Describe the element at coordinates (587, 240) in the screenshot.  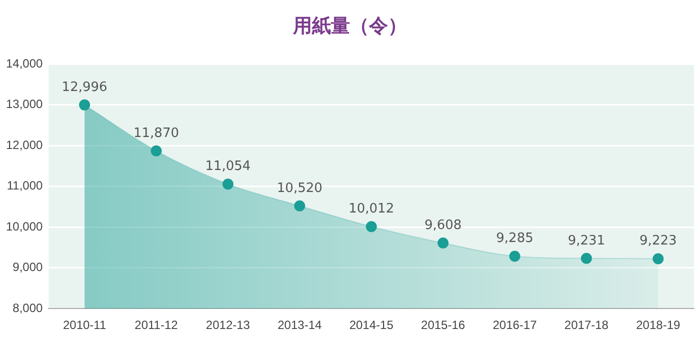
I see `data-label: 9,231` at that location.